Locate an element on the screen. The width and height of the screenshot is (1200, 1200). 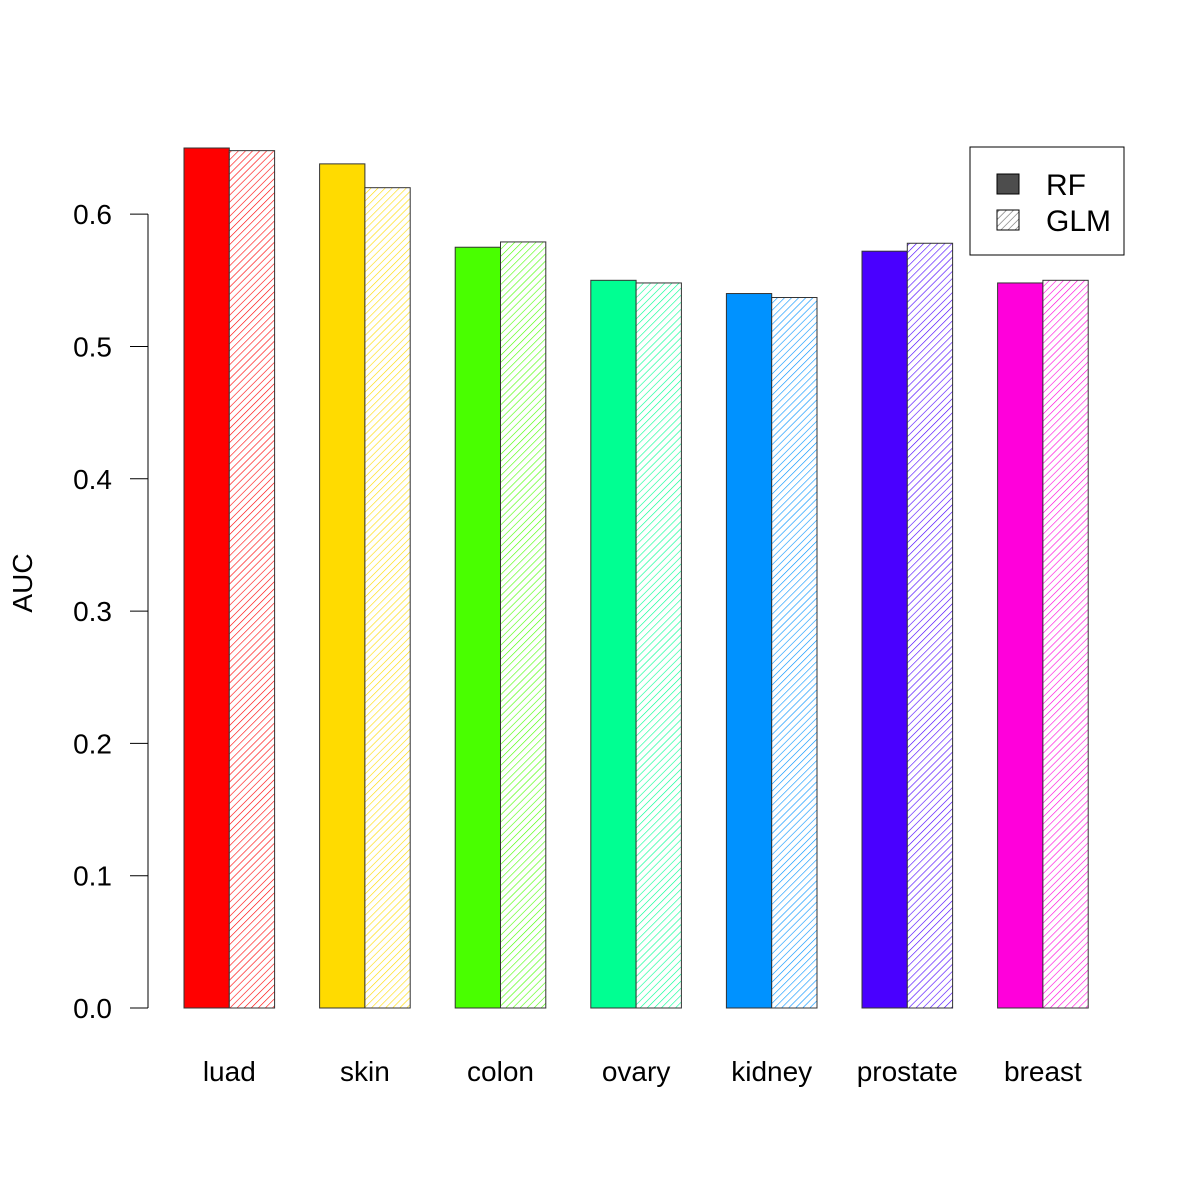
legend-label-rf: RF is located at coordinates (1066, 185).